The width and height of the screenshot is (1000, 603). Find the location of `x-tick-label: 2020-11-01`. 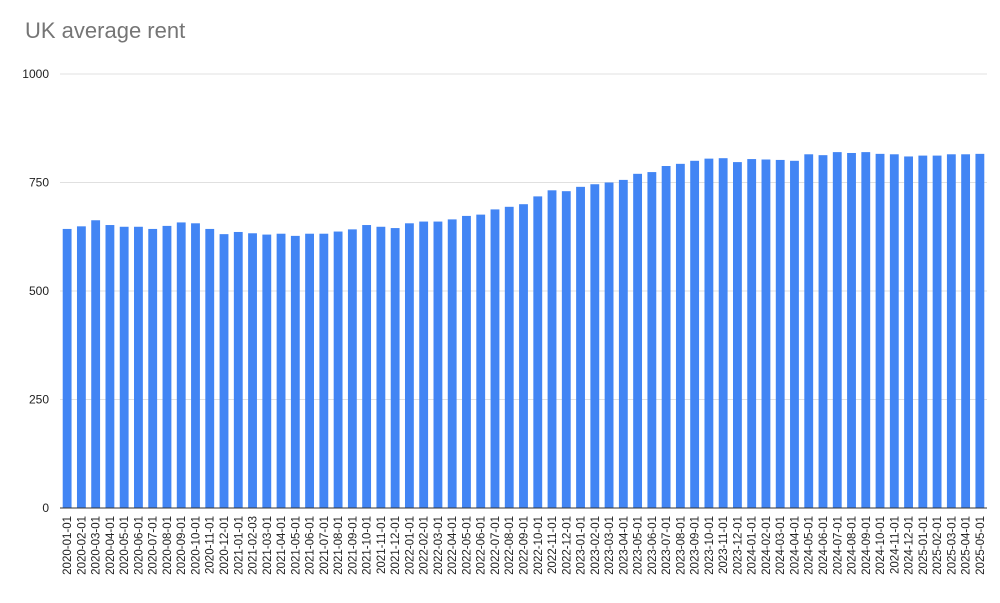

x-tick-label: 2020-11-01 is located at coordinates (211, 545).